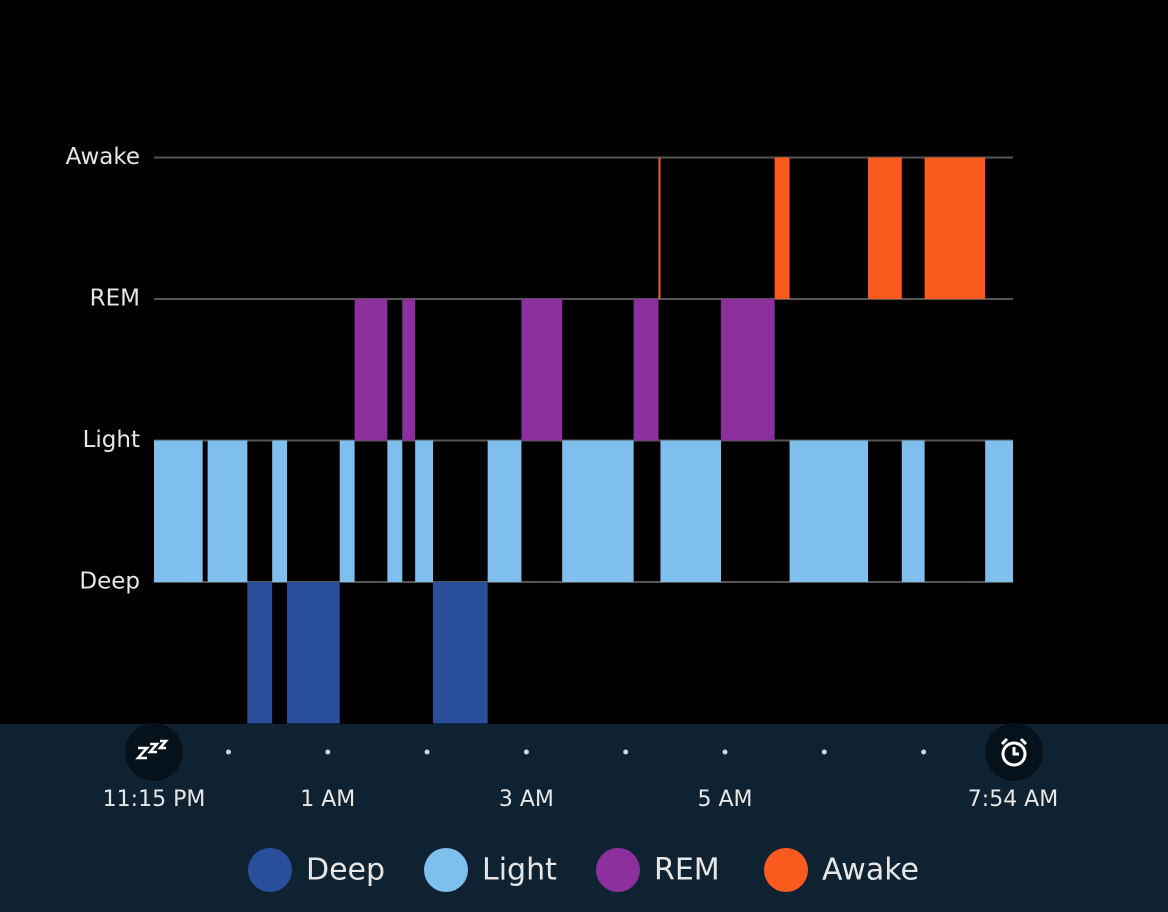 The width and height of the screenshot is (1168, 912). Describe the element at coordinates (687, 870) in the screenshot. I see `legend-label: REM` at that location.